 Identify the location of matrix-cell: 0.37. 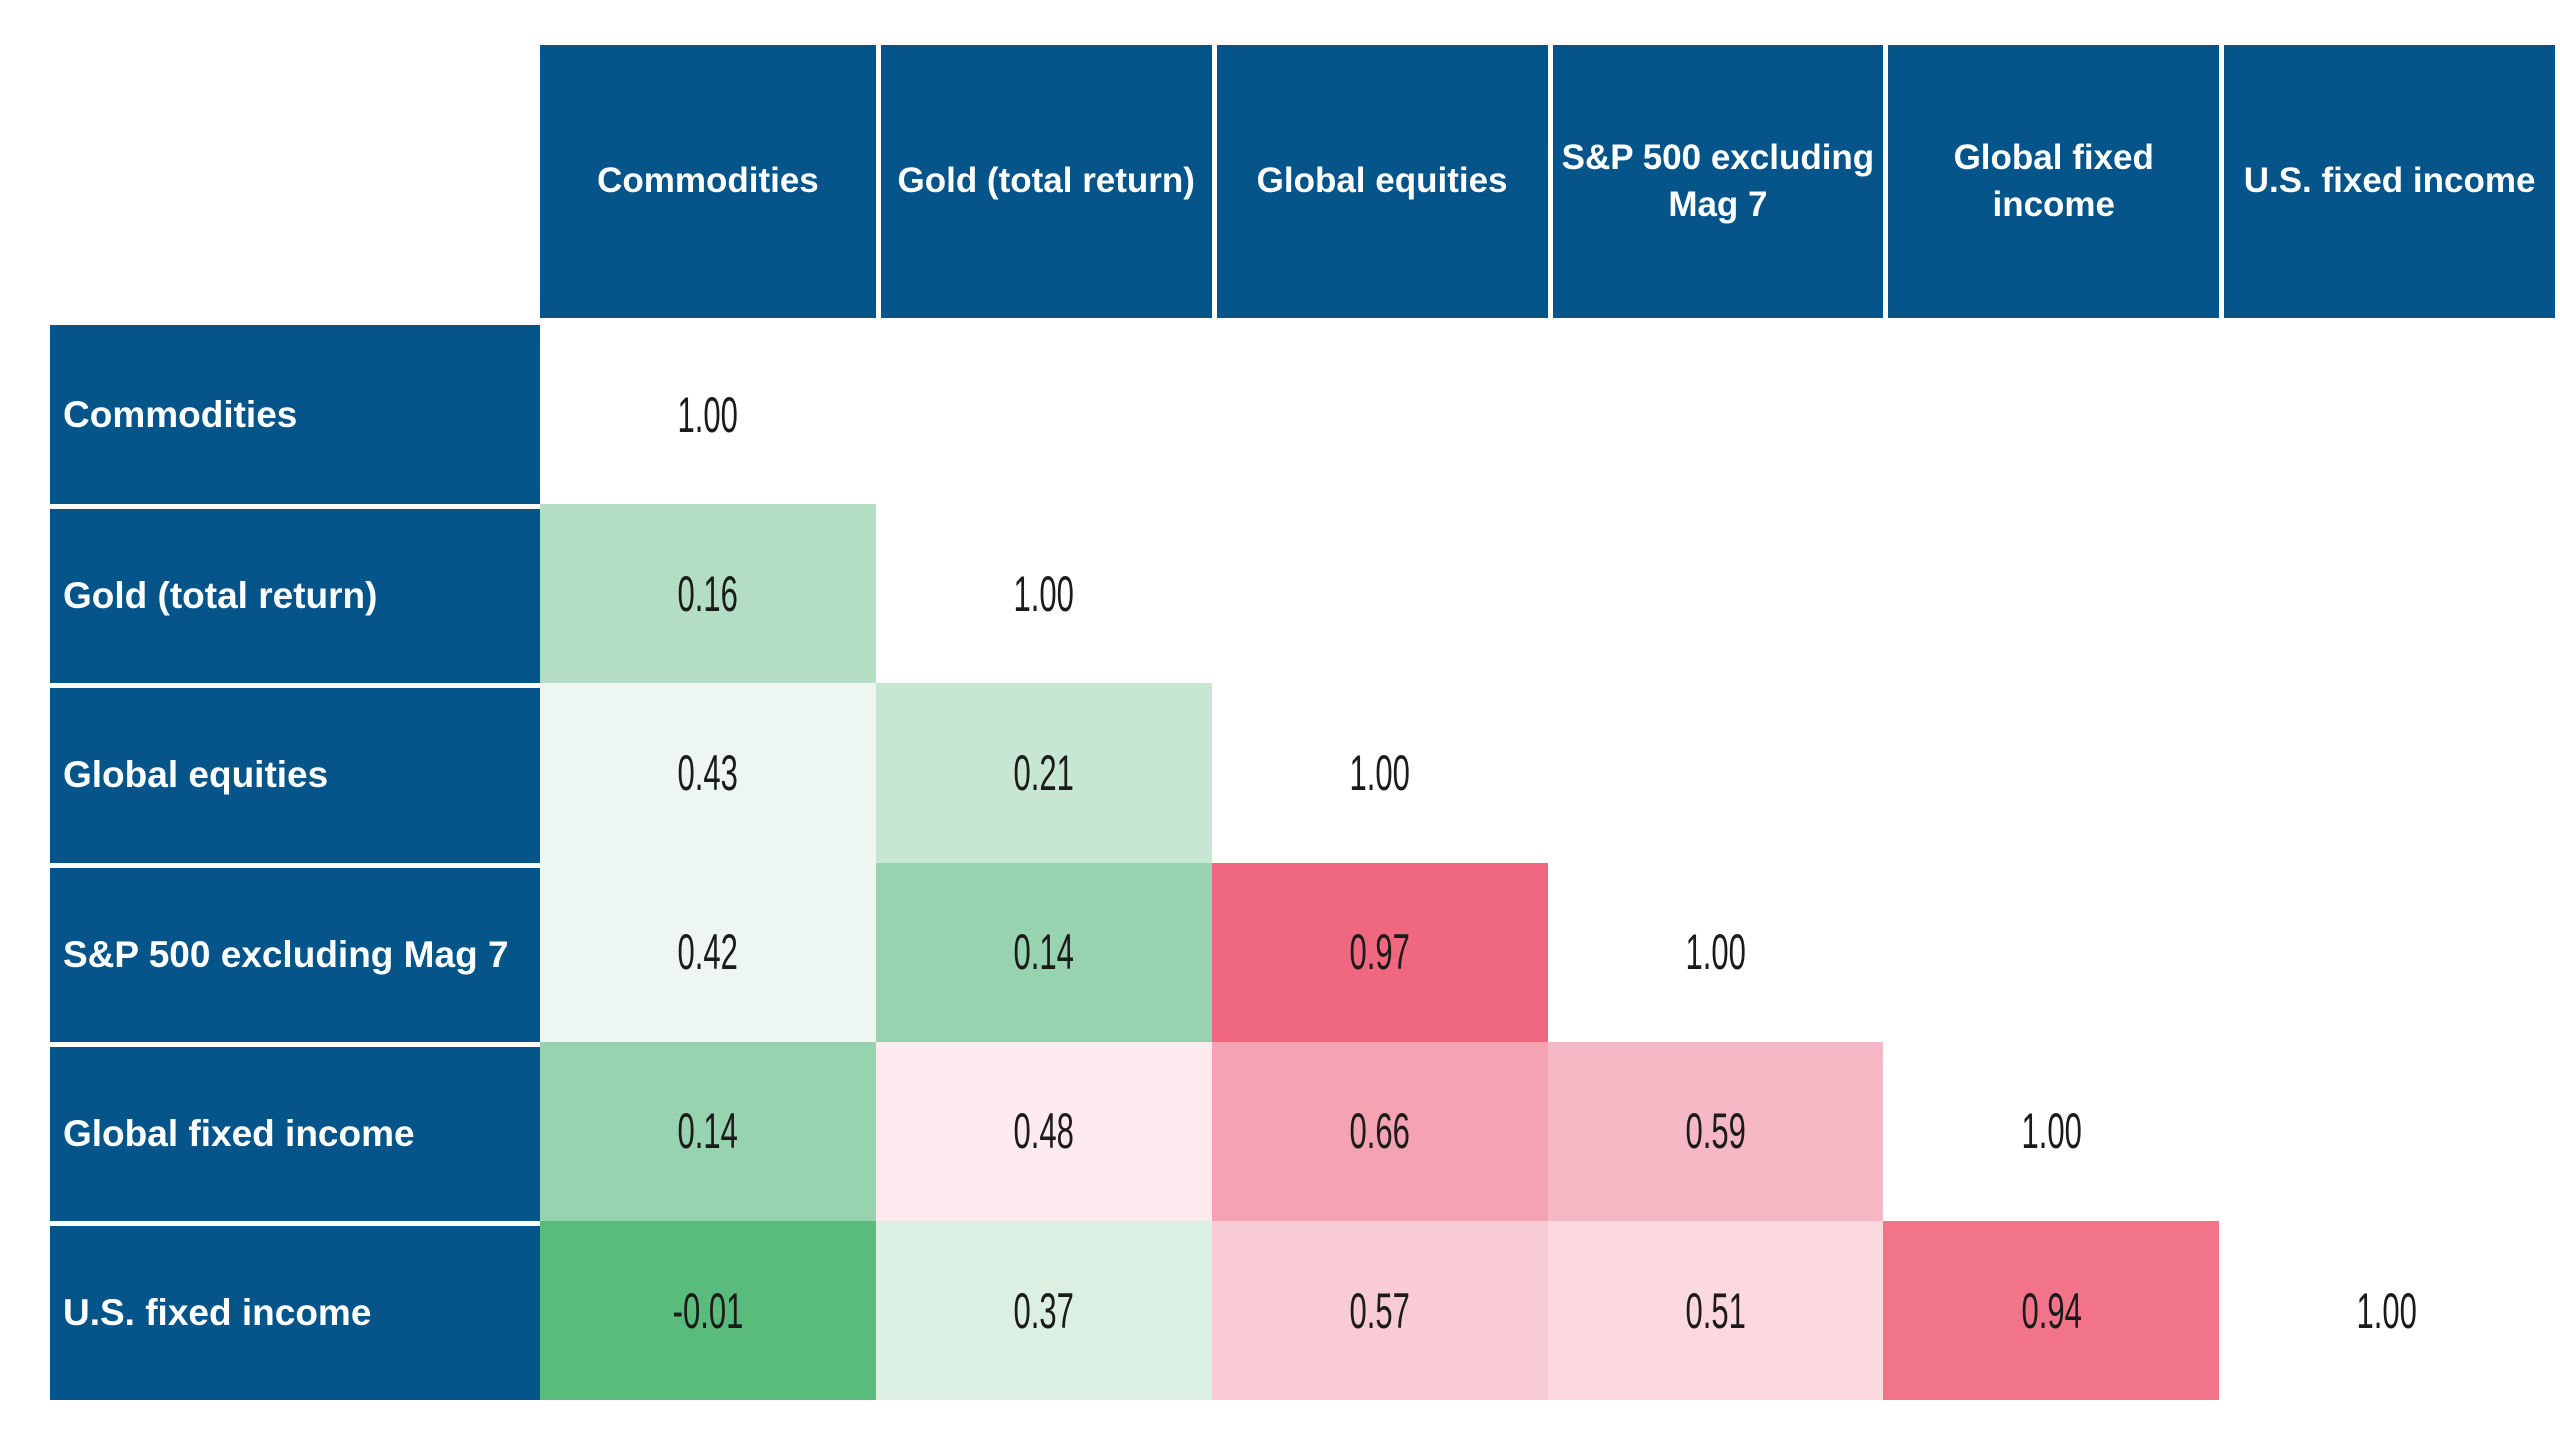
(1043, 1310).